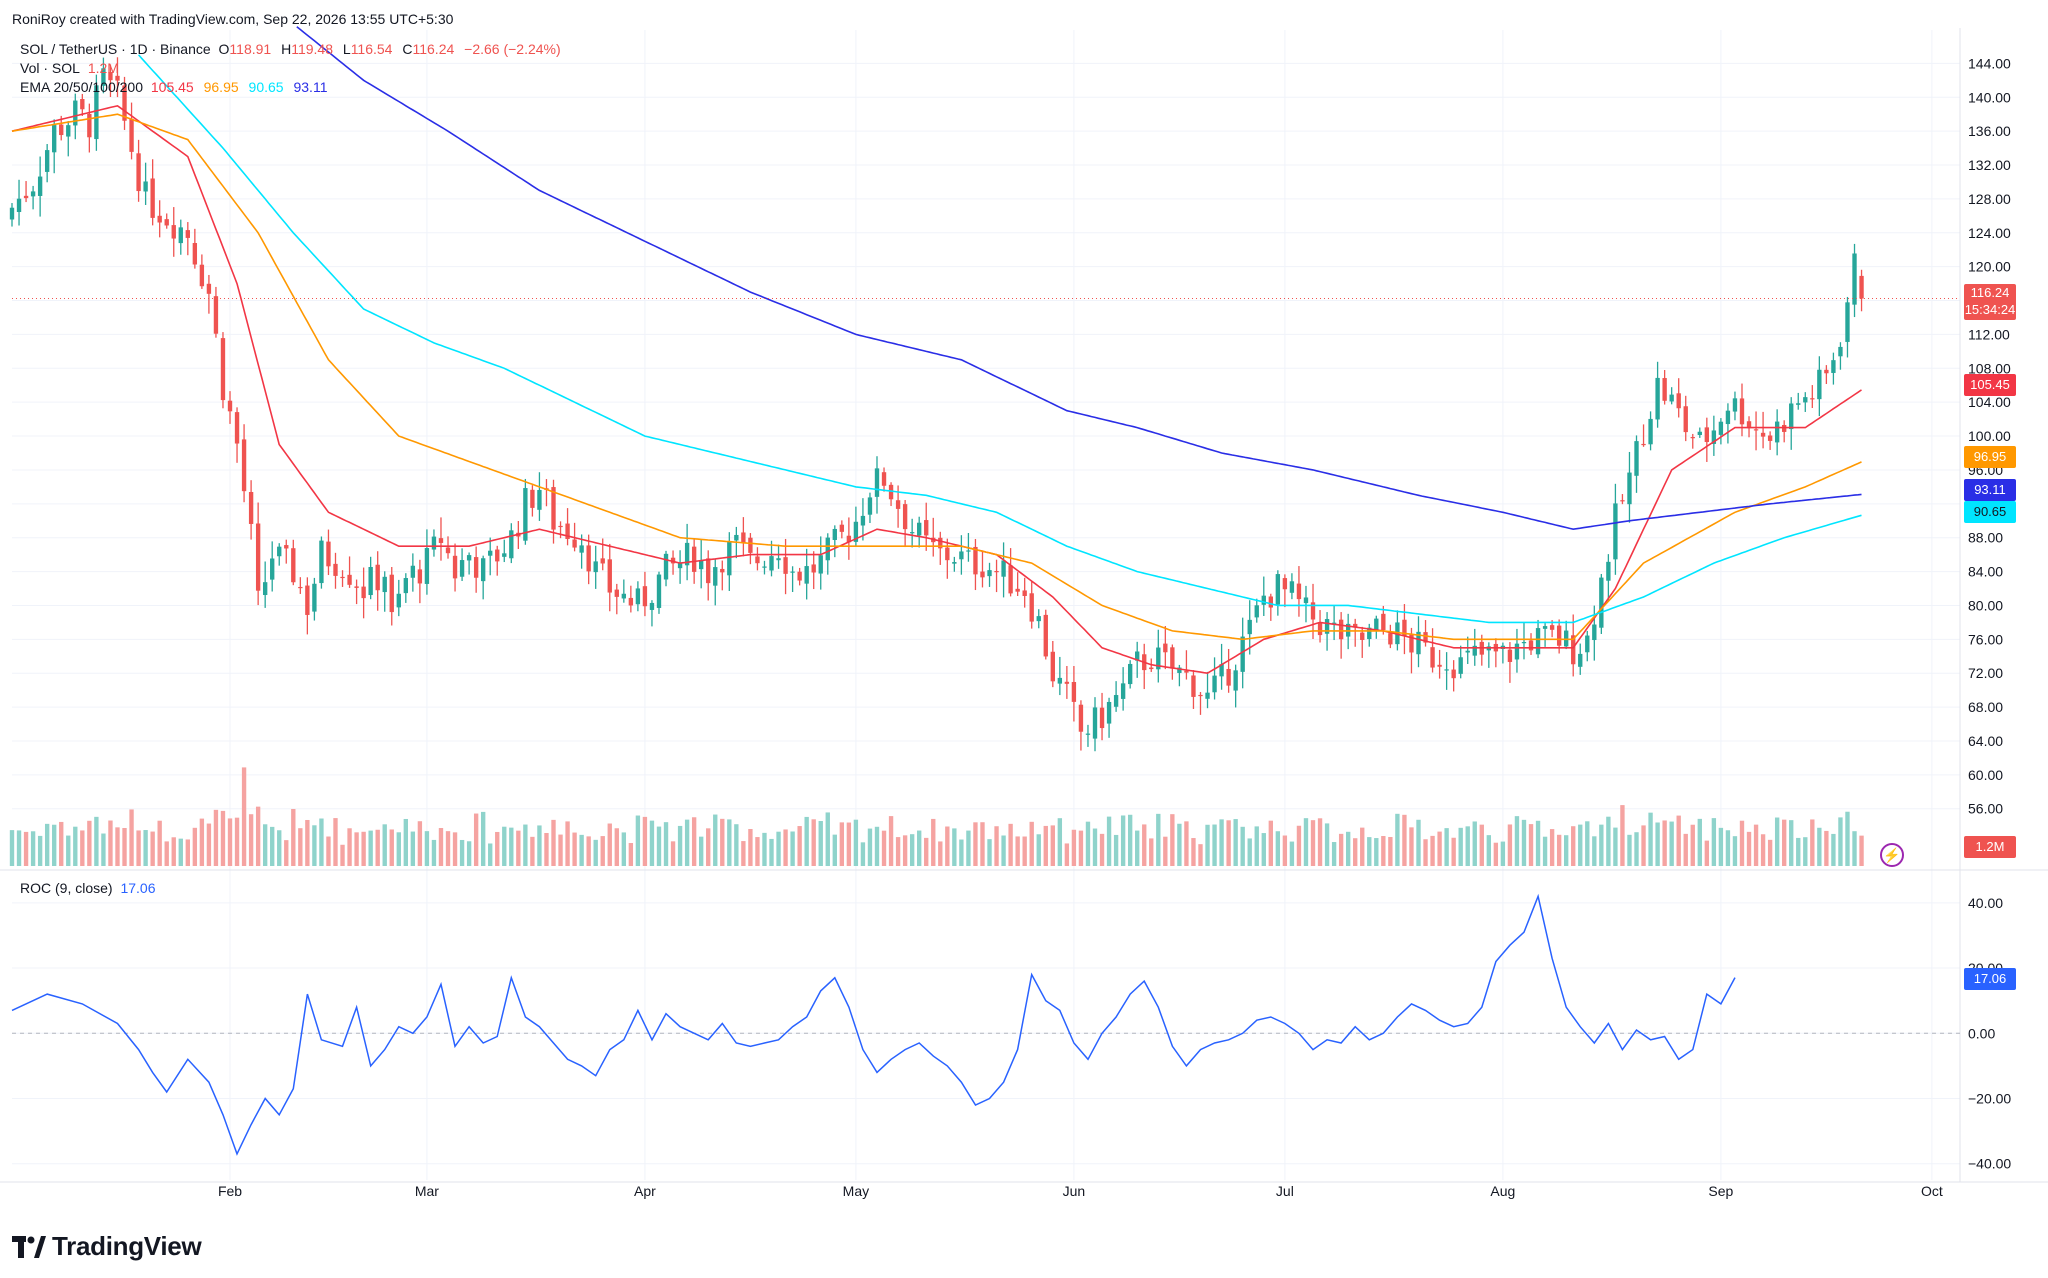 The height and width of the screenshot is (1278, 2048). What do you see at coordinates (1989, 267) in the screenshot?
I see `price-axis-label: 120.00` at bounding box center [1989, 267].